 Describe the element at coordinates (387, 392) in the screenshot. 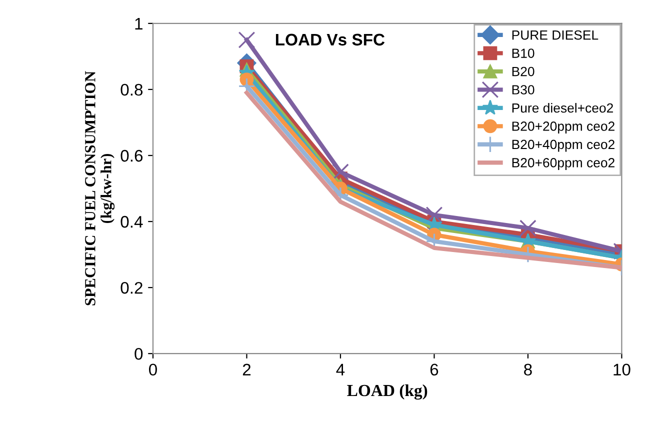

I see `x-axis-title: LOAD (kg)` at that location.